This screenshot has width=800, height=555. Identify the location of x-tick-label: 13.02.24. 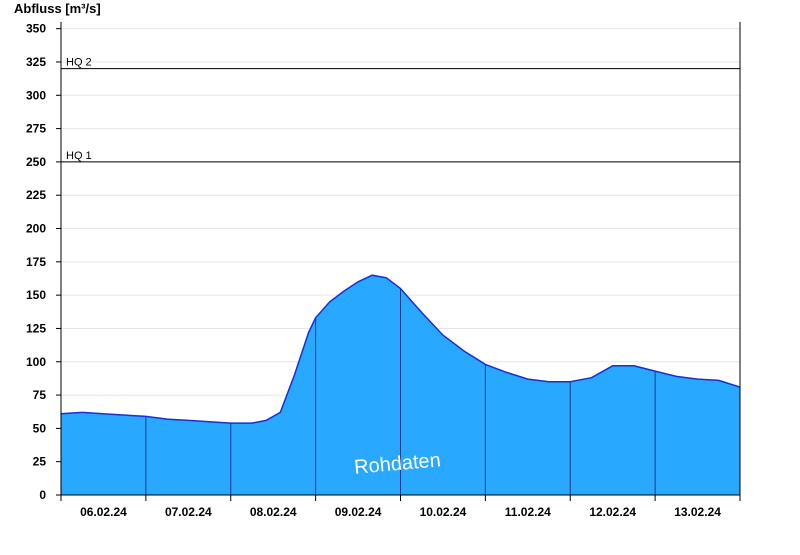
(697, 512).